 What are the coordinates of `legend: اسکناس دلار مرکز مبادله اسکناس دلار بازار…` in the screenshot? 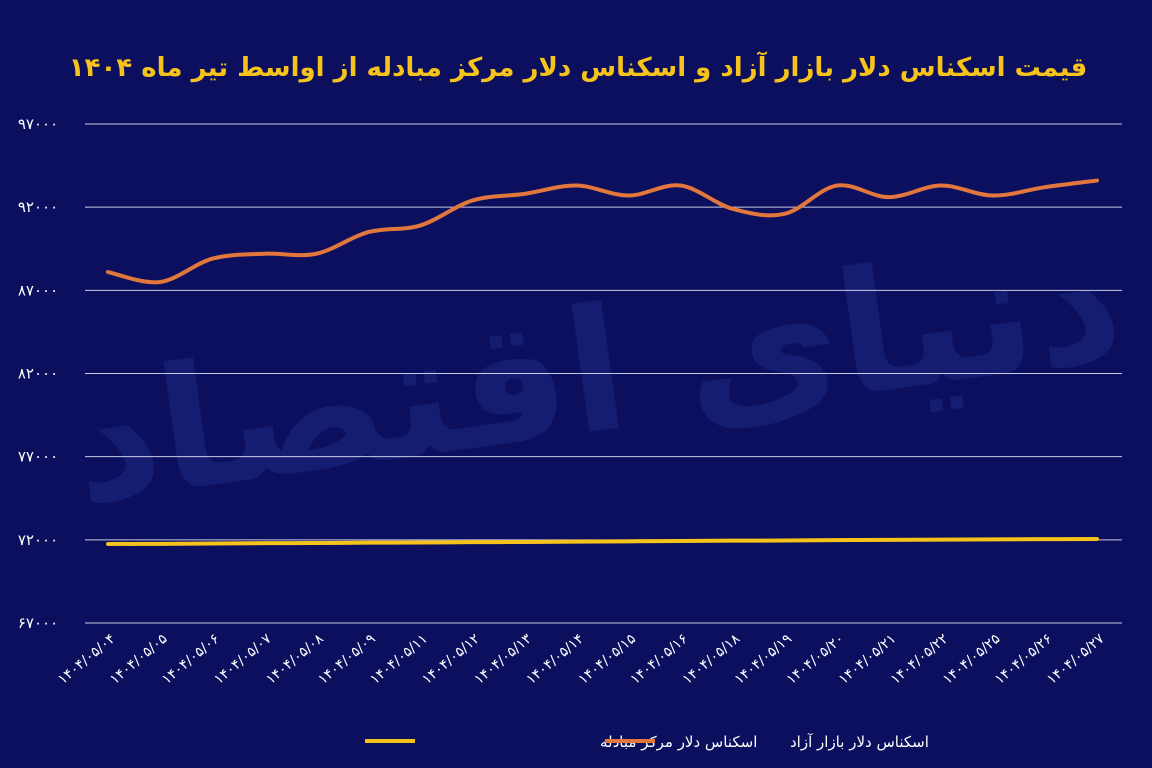 It's located at (647, 742).